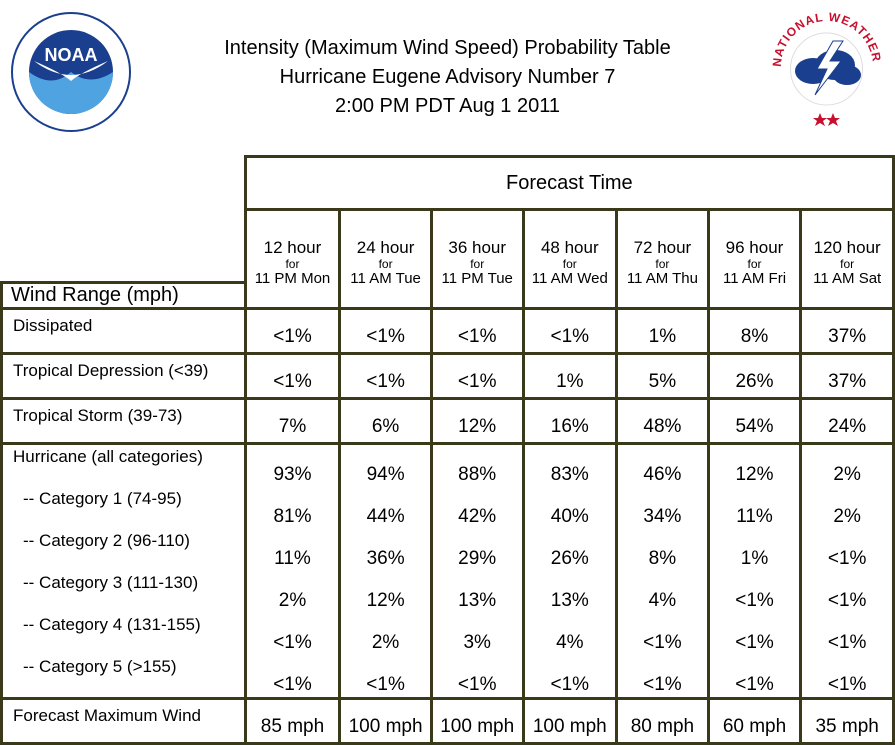 The image size is (895, 745). I want to click on column-header-24h: 24 hour for 11 AM Tue, so click(385, 259).